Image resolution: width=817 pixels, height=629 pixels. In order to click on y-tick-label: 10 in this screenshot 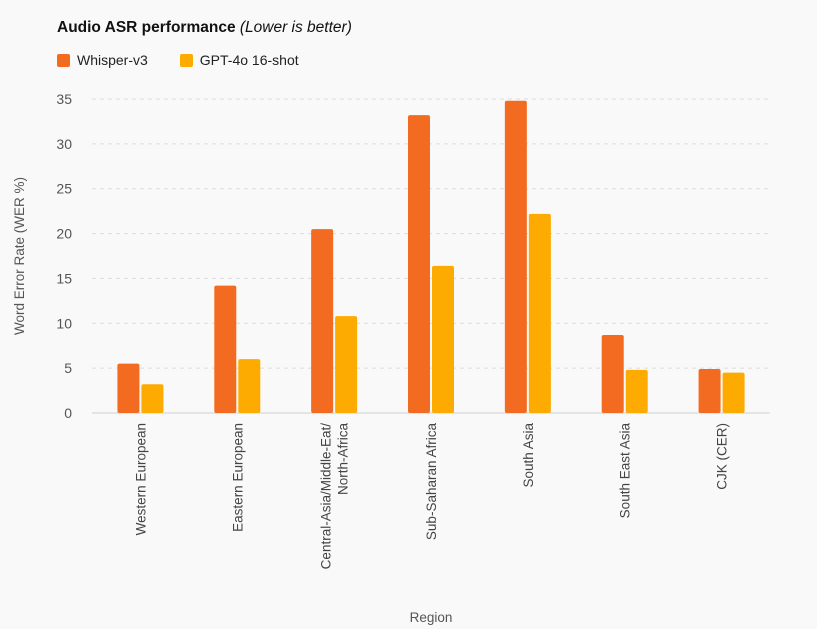, I will do `click(64, 323)`.